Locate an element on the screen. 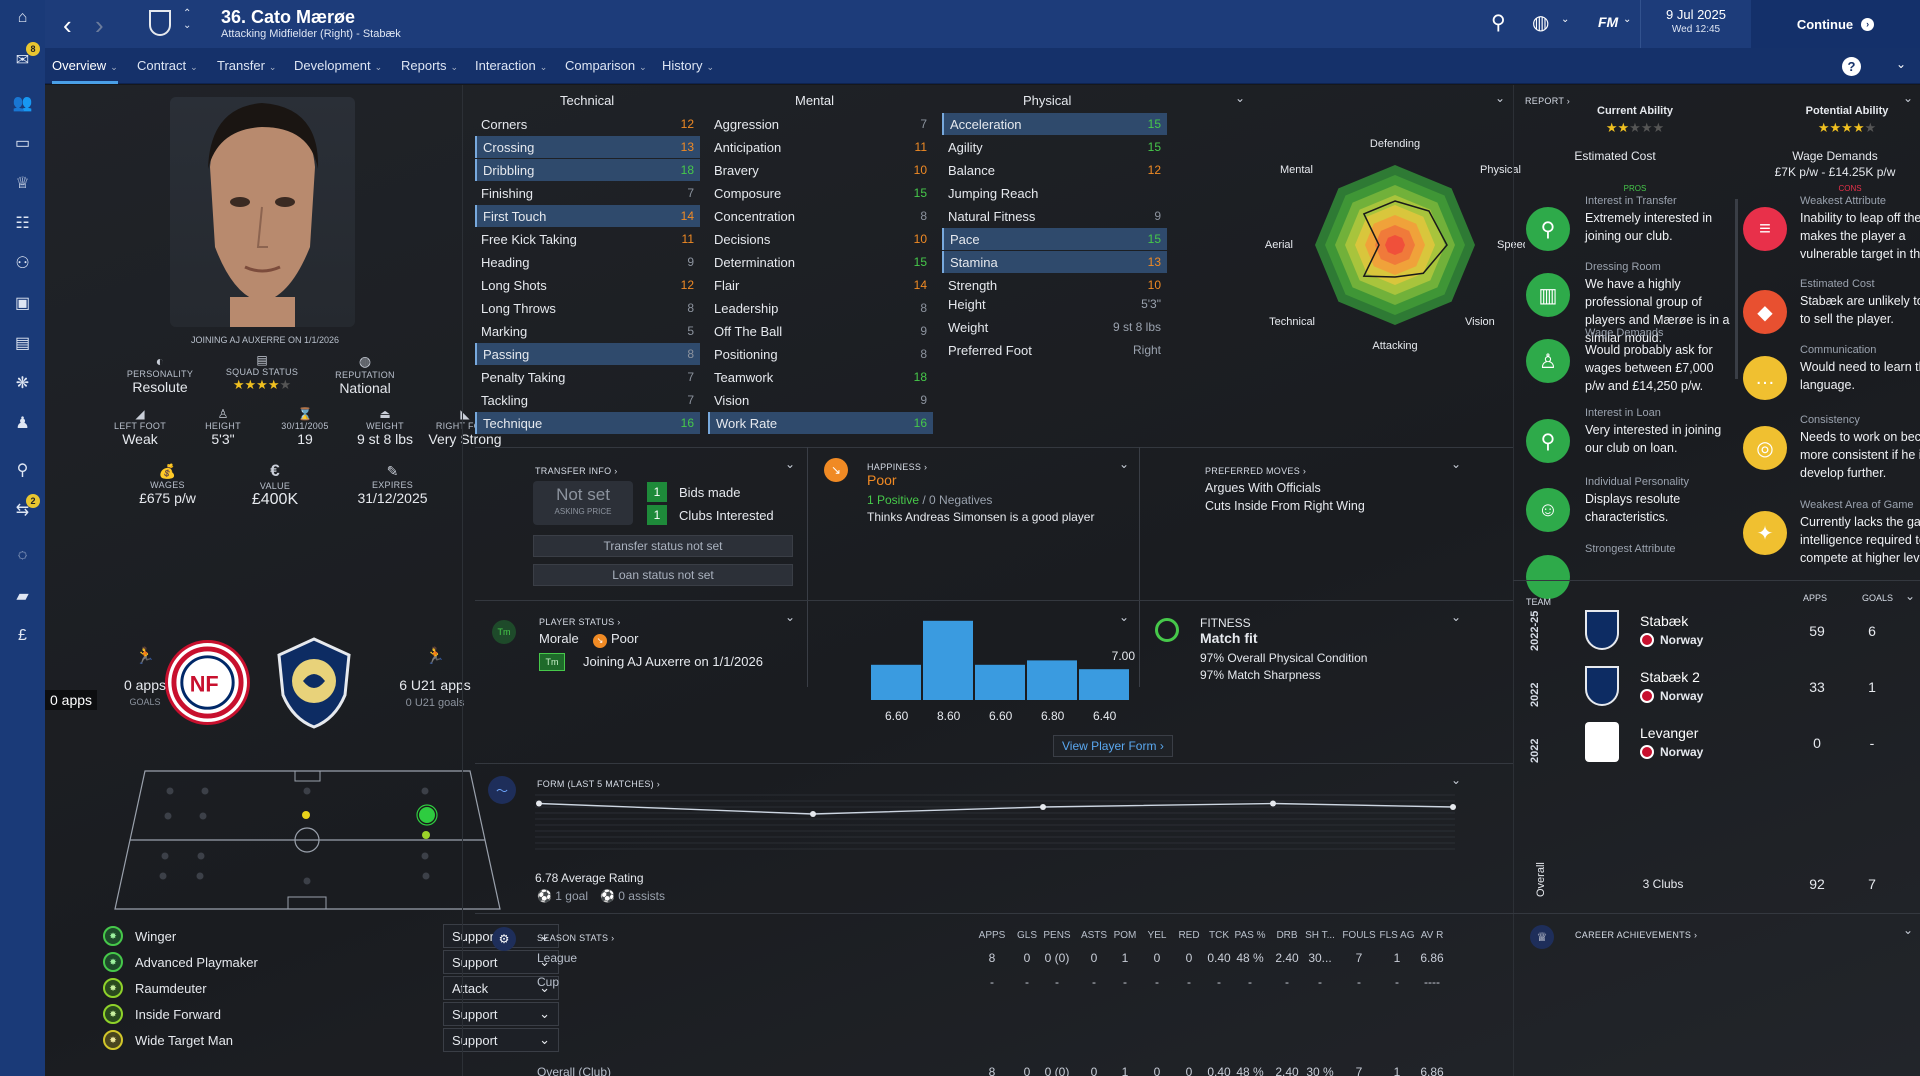 The width and height of the screenshot is (1920, 1076). tab-development: Development ⌄ is located at coordinates (338, 65).